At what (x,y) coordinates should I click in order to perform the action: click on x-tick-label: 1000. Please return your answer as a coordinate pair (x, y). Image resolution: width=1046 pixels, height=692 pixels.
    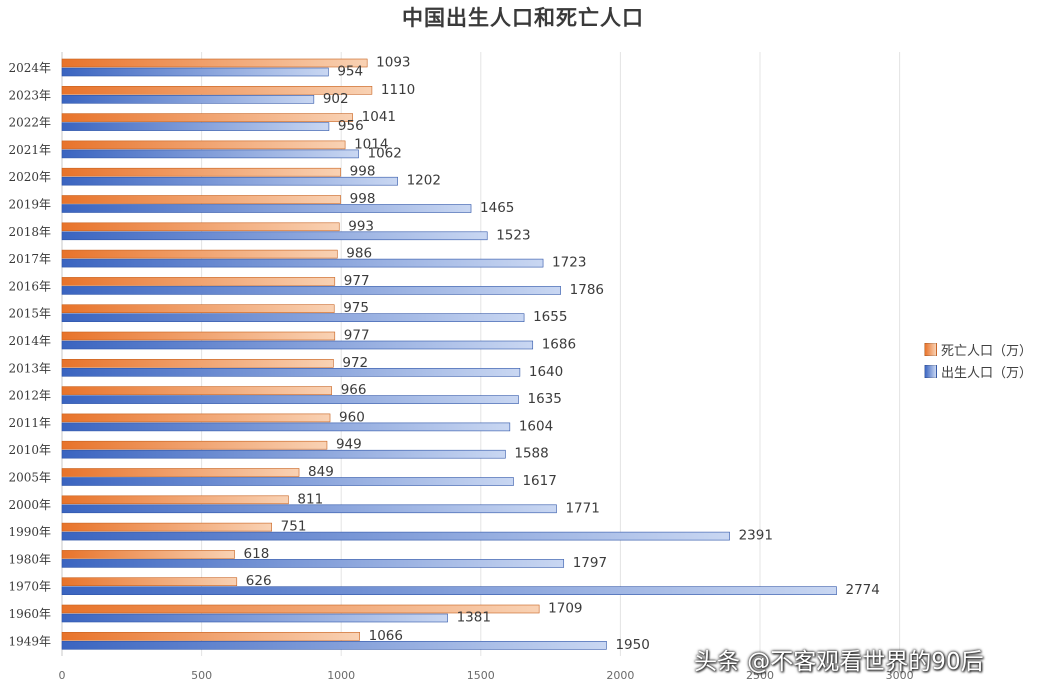
    Looking at the image, I should click on (341, 675).